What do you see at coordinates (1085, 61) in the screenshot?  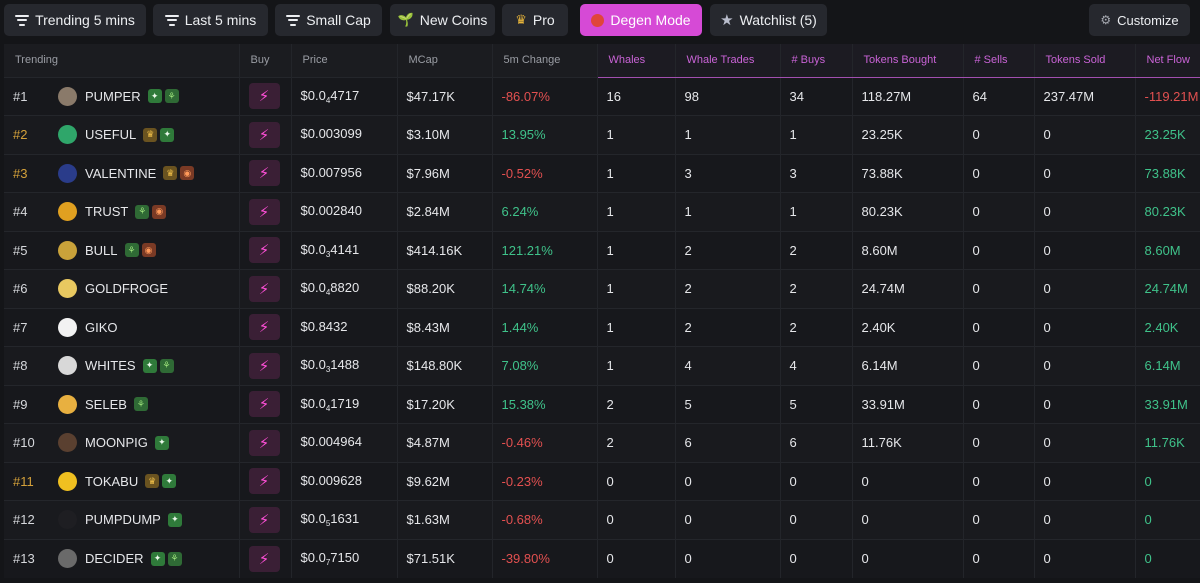 I see `col-header-tokens-sold: Tokens Sold` at bounding box center [1085, 61].